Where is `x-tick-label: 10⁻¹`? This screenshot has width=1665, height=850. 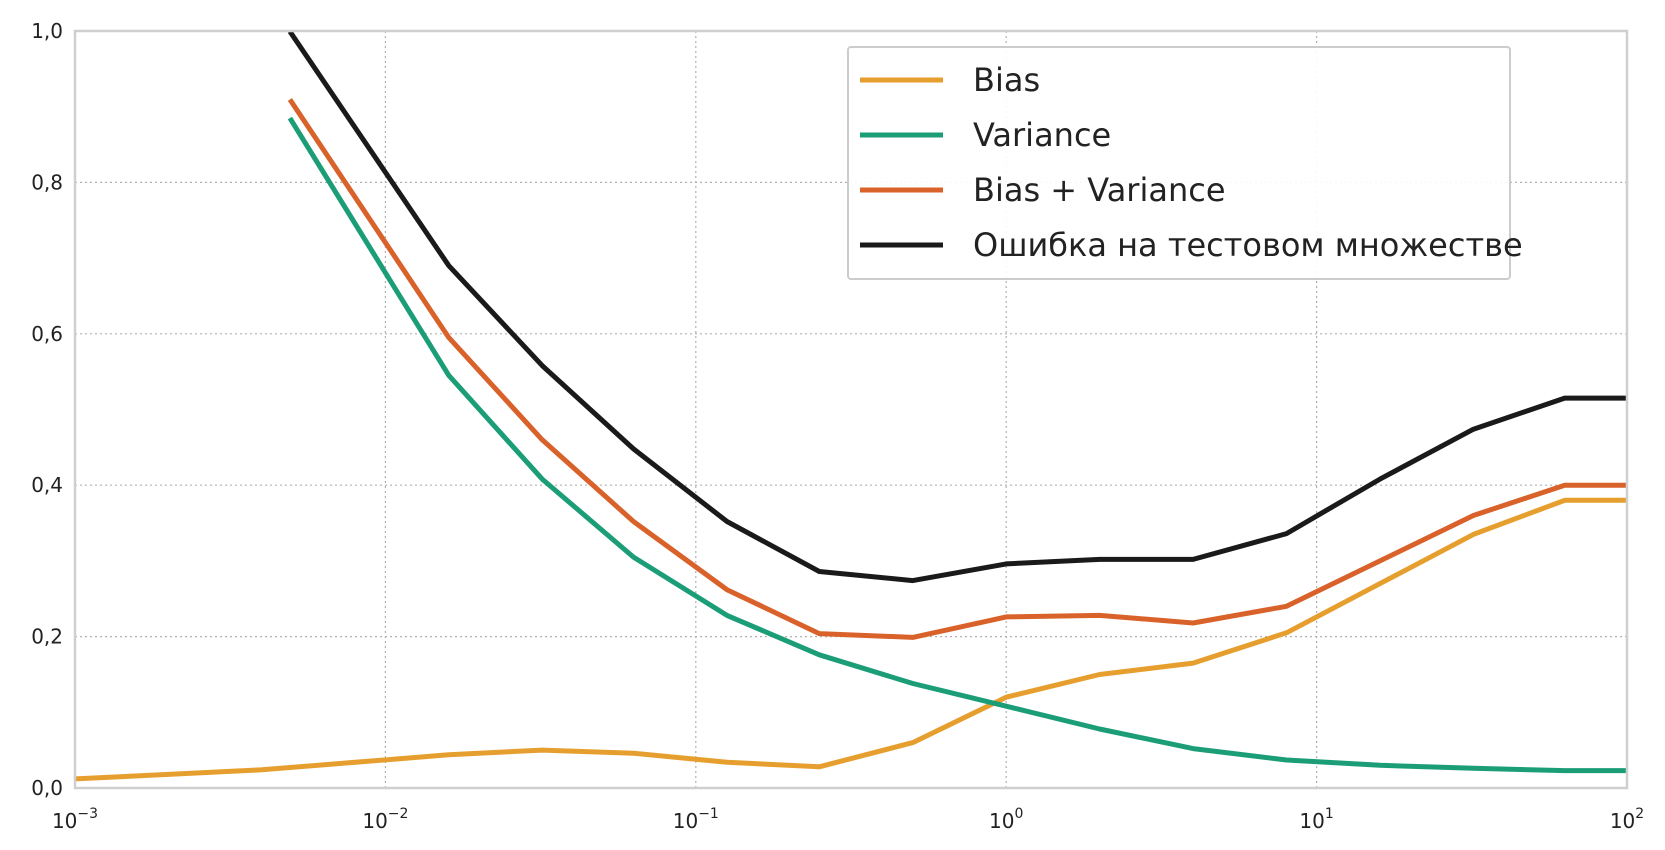 x-tick-label: 10⁻¹ is located at coordinates (696, 819).